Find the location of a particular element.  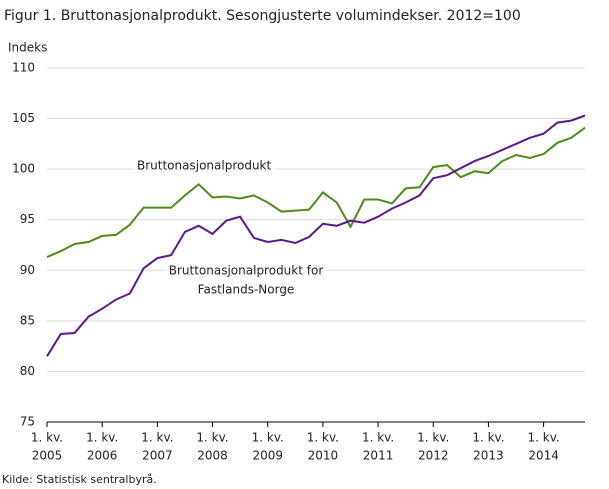

y-tick-label: 75 is located at coordinates (27, 422).